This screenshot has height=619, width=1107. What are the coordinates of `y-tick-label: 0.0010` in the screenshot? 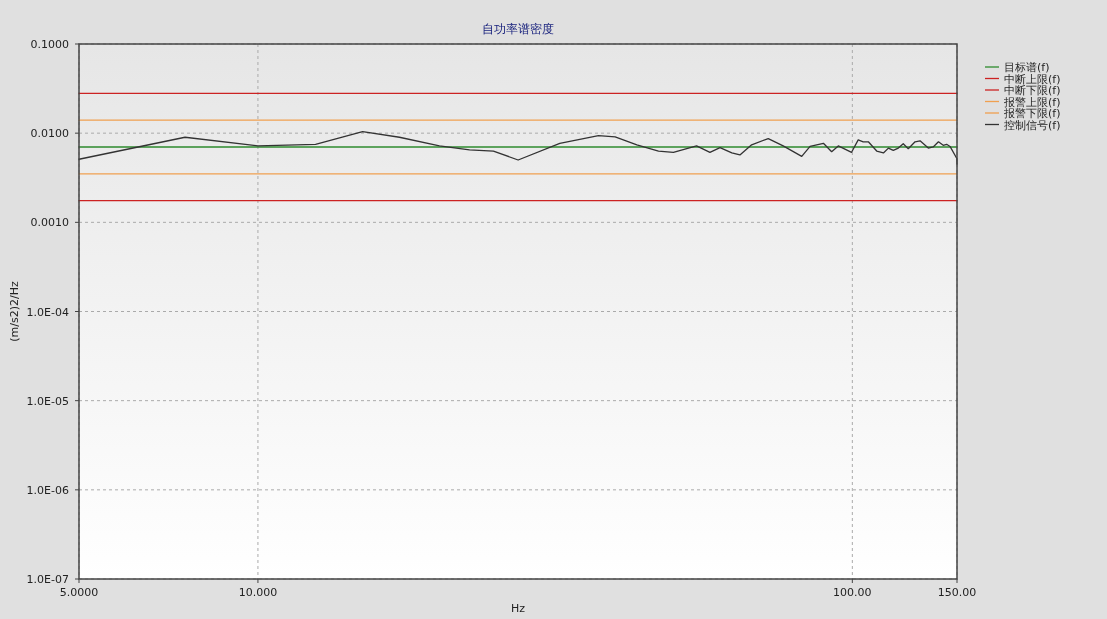 It's located at (49, 223).